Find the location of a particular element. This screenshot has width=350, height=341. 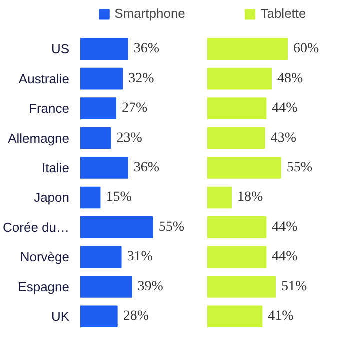

y-tick-label: UK is located at coordinates (60, 316).